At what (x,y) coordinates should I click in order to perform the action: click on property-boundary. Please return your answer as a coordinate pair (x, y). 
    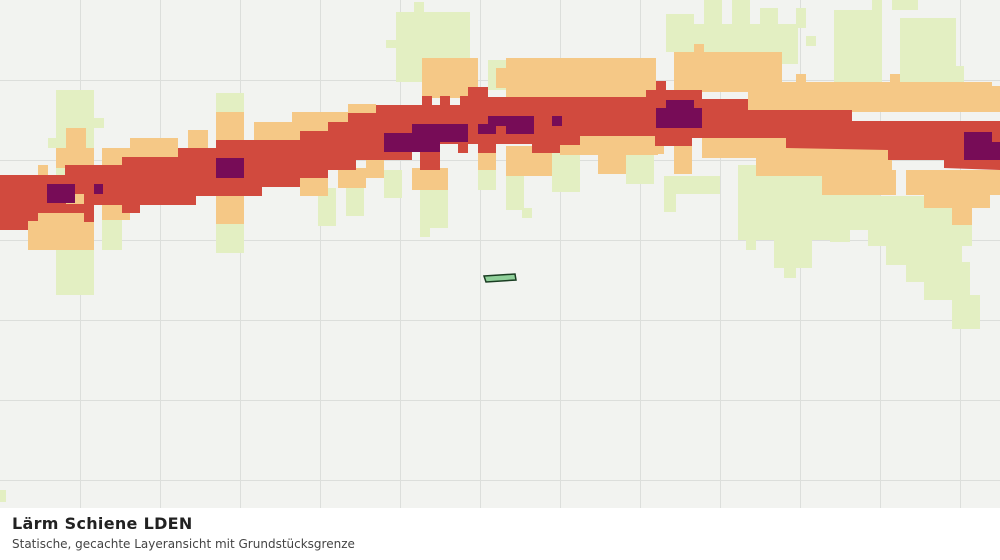
    Looking at the image, I should click on (499, 278).